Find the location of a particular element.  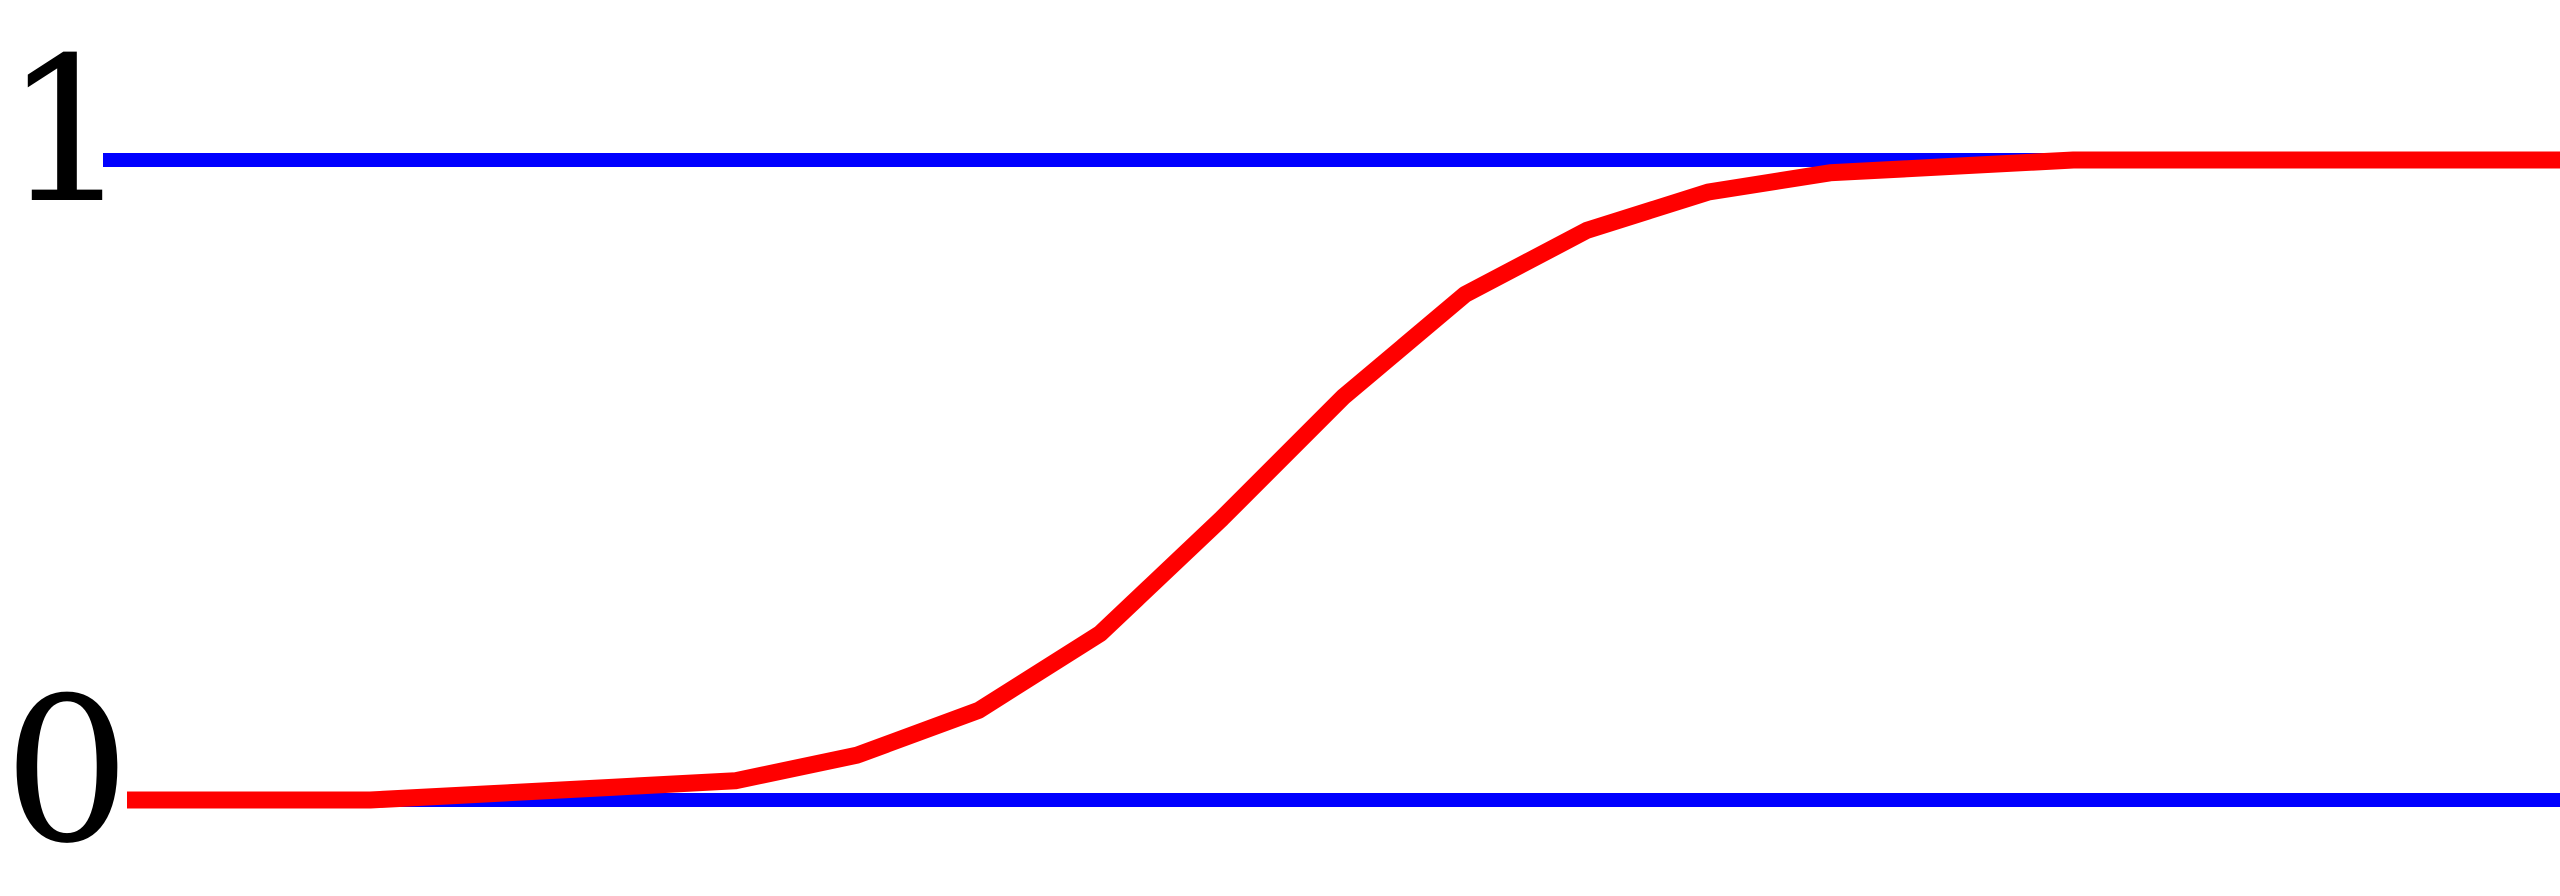

y-tick-label: 1 is located at coordinates (66, 131).